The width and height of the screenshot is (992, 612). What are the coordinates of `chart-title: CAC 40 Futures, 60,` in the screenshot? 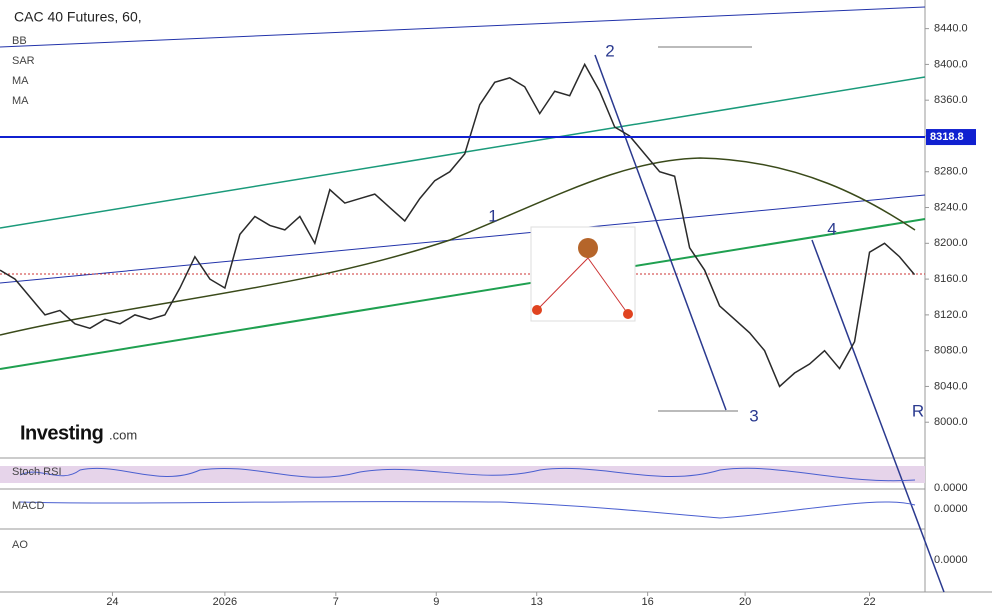 It's located at (78, 17).